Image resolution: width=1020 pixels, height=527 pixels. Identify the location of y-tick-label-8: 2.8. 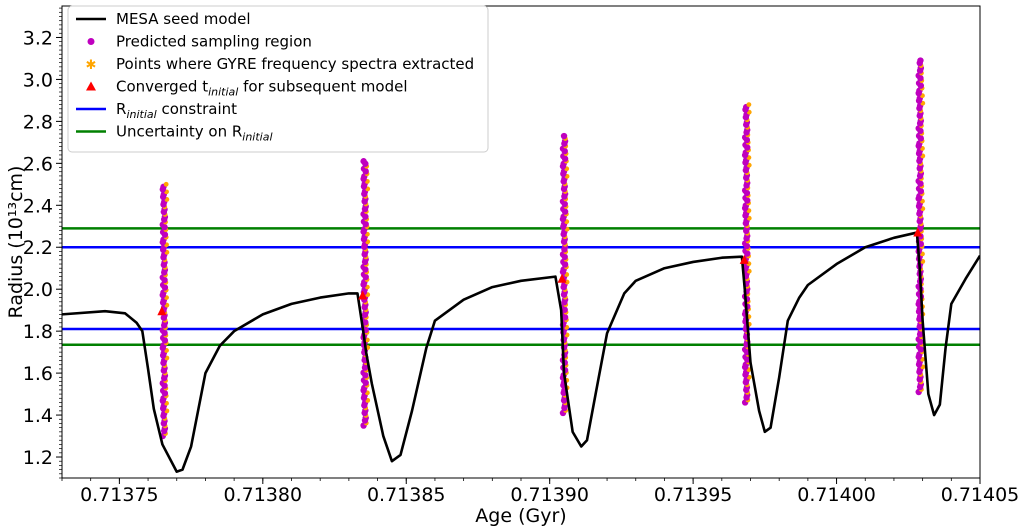
(38, 122).